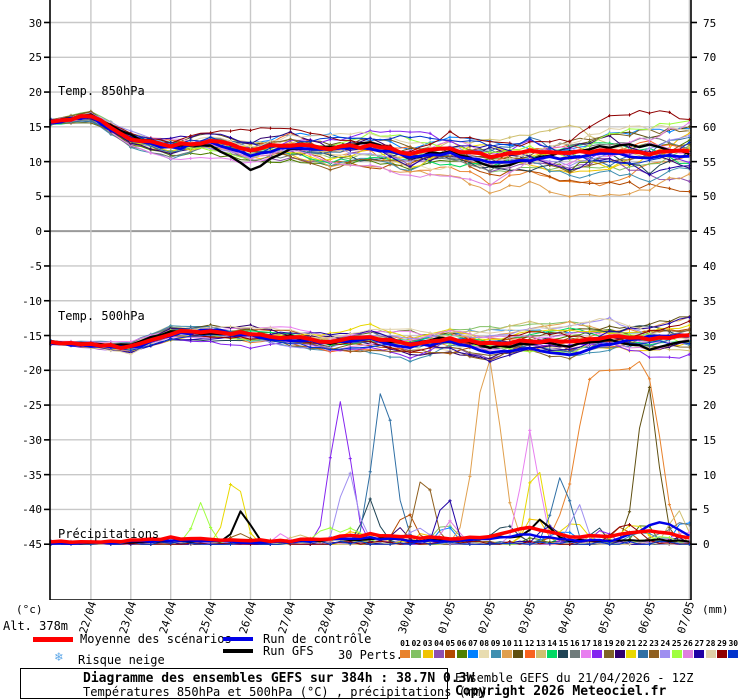  What do you see at coordinates (733, 643) in the screenshot?
I see `pert-number-label: 30` at bounding box center [733, 643].